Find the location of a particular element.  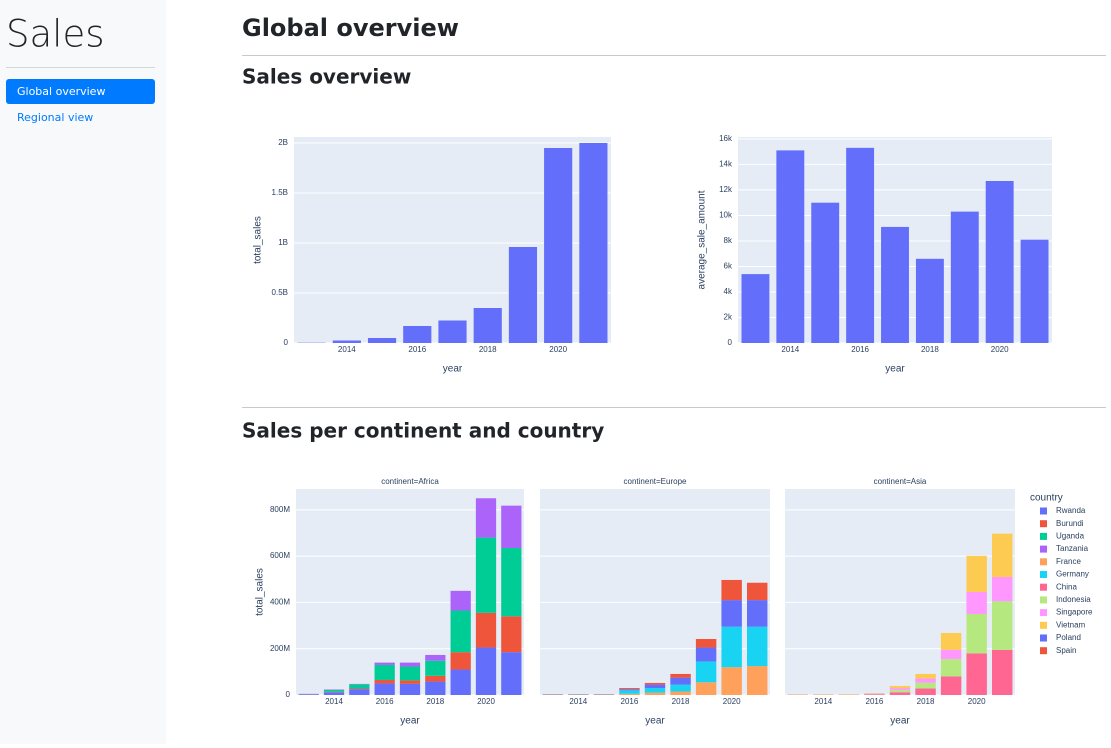

y-tick-label: 14k is located at coordinates (726, 164).